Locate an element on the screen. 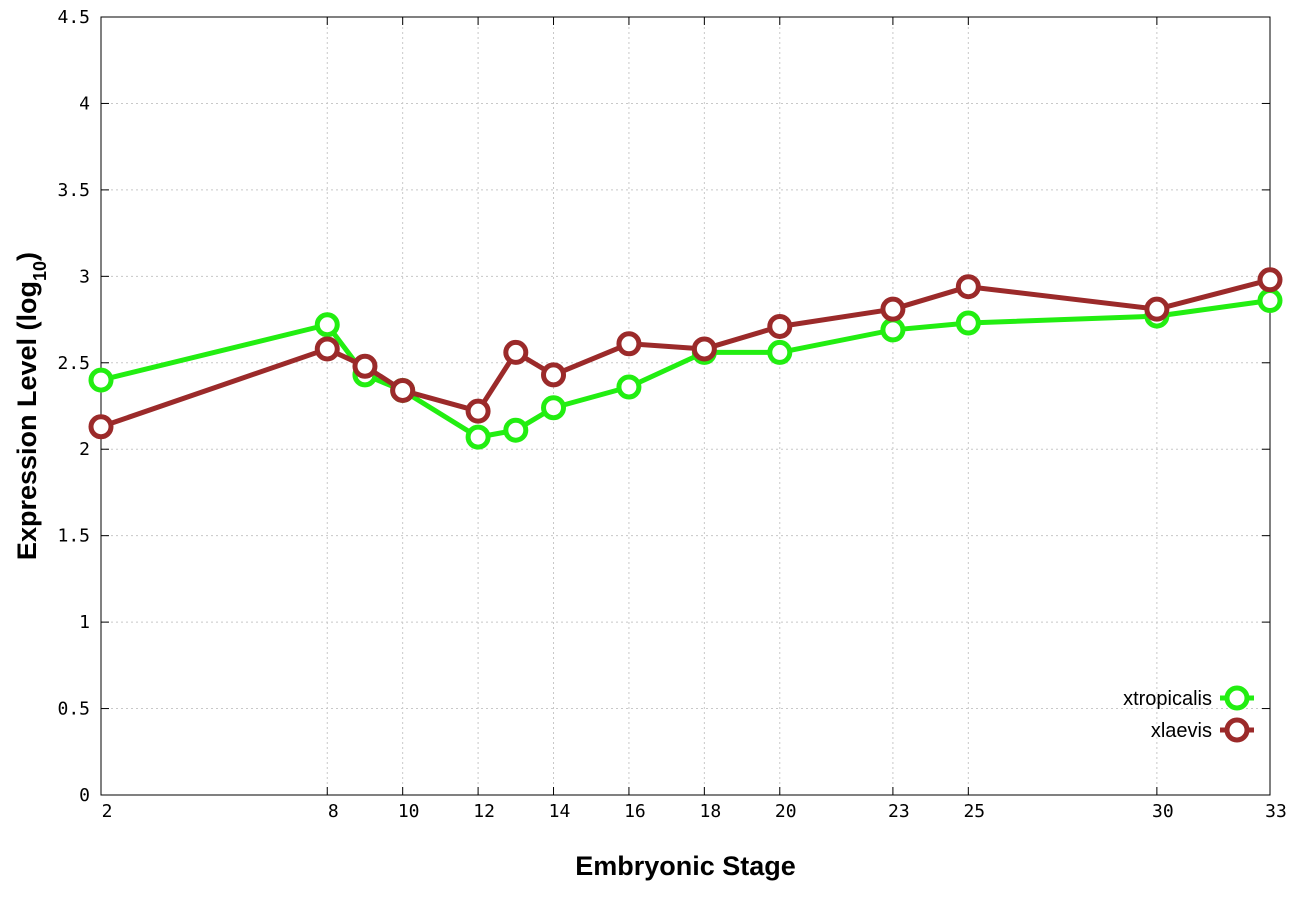 The height and width of the screenshot is (907, 1296). x-axis-title: Embryonic Stage is located at coordinates (685, 866).